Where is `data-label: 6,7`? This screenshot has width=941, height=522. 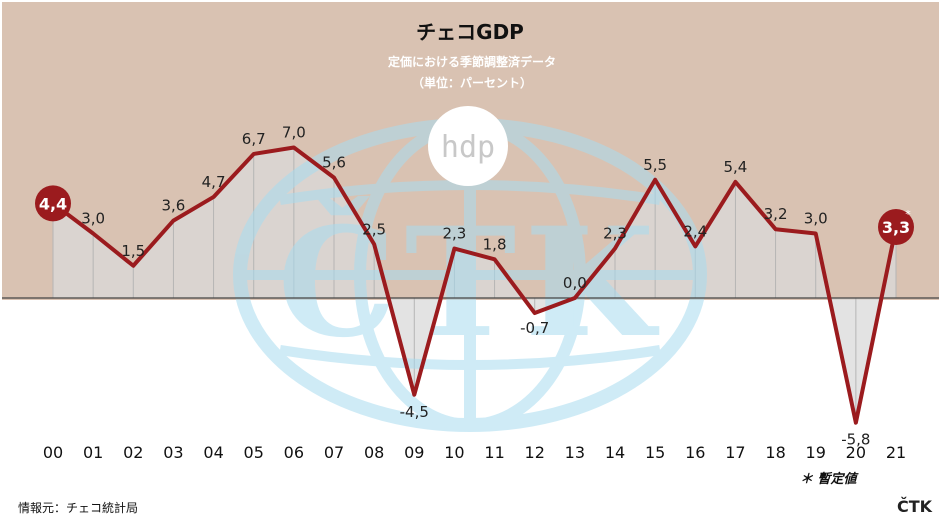
data-label: 6,7 is located at coordinates (254, 139).